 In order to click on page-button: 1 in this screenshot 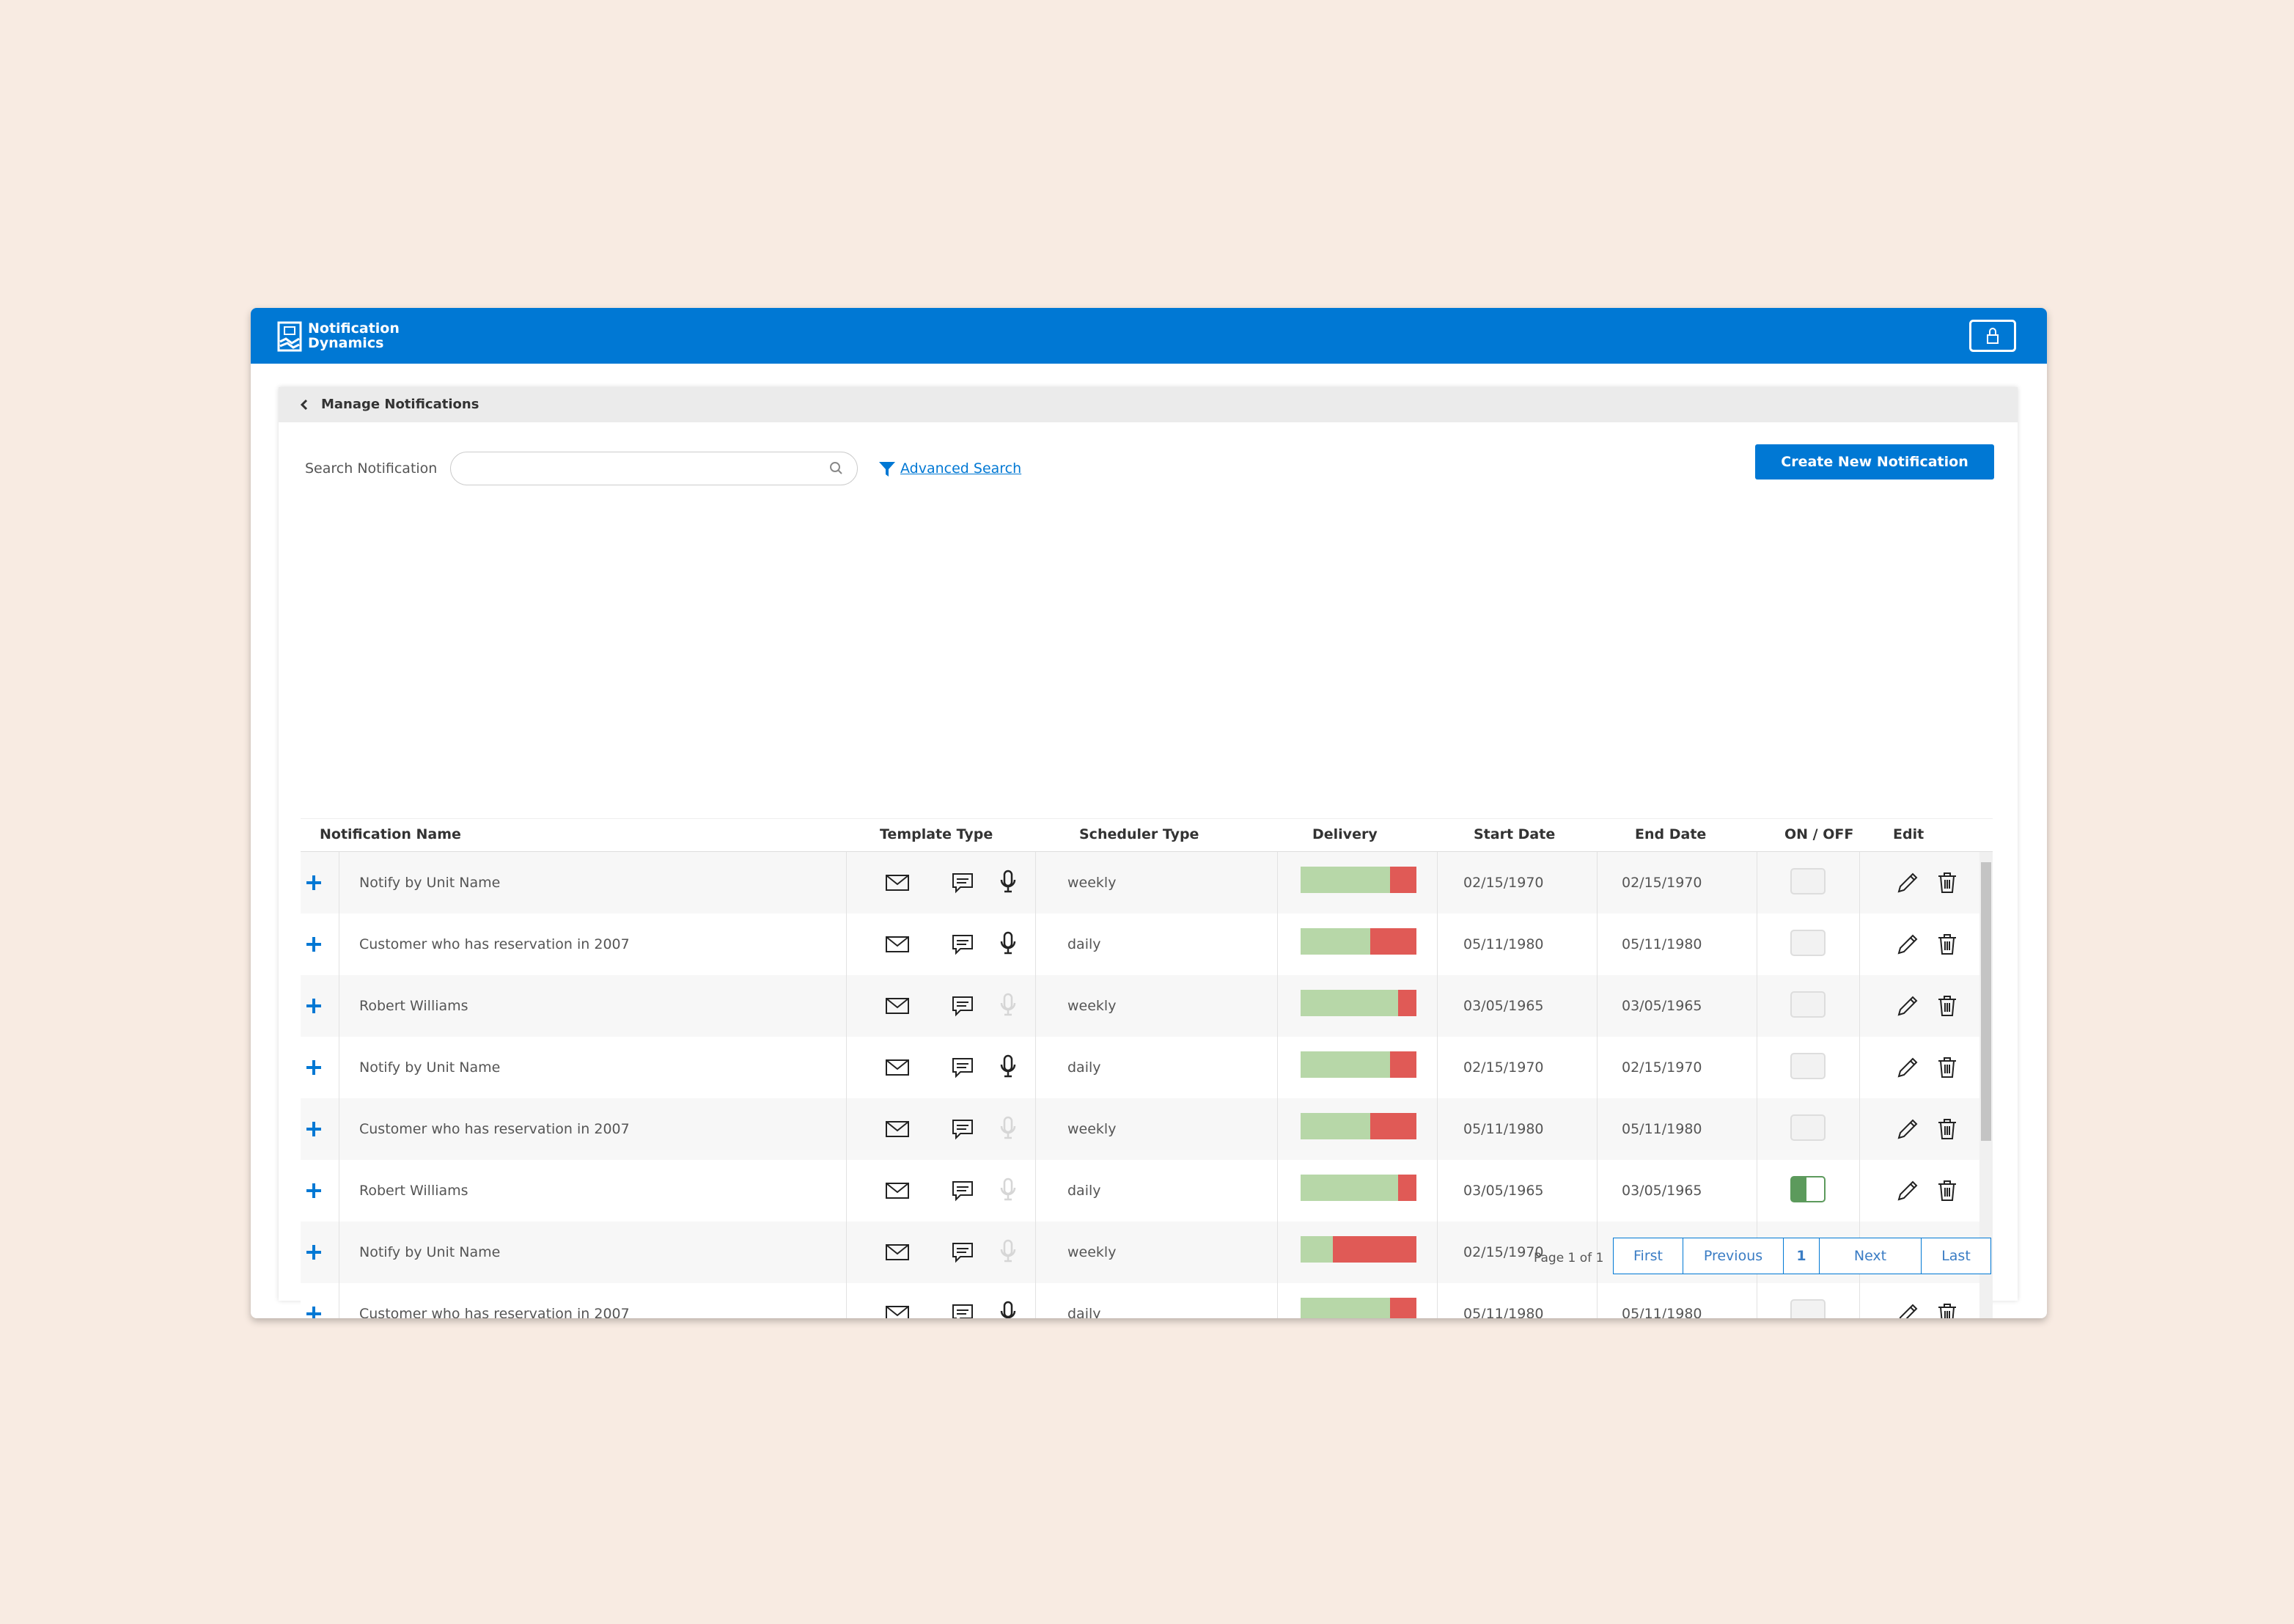, I will do `click(1801, 1256)`.